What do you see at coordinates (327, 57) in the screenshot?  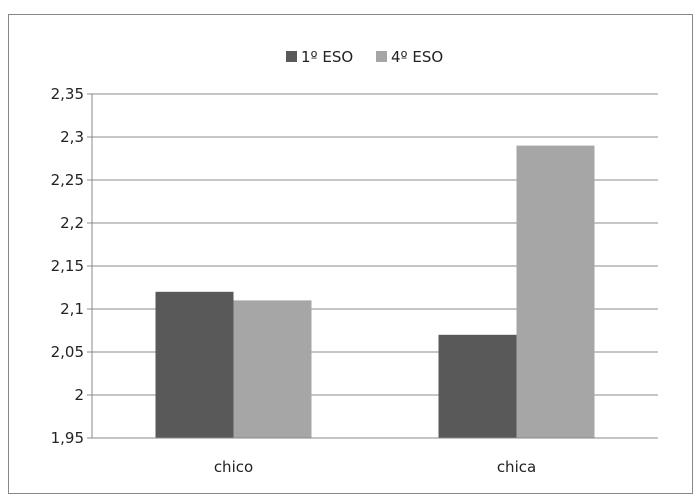 I see `legend-label: 1º ESO` at bounding box center [327, 57].